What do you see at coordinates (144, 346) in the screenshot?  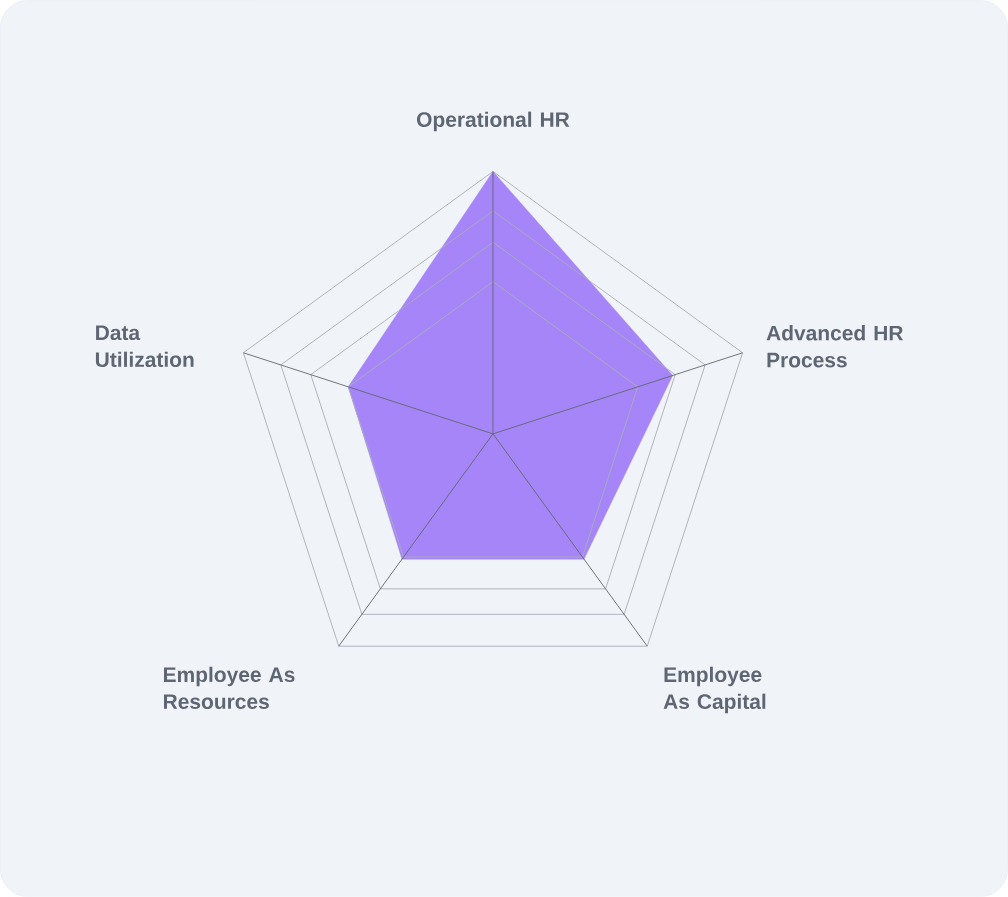 I see `spoke-label: Data Utilization` at bounding box center [144, 346].